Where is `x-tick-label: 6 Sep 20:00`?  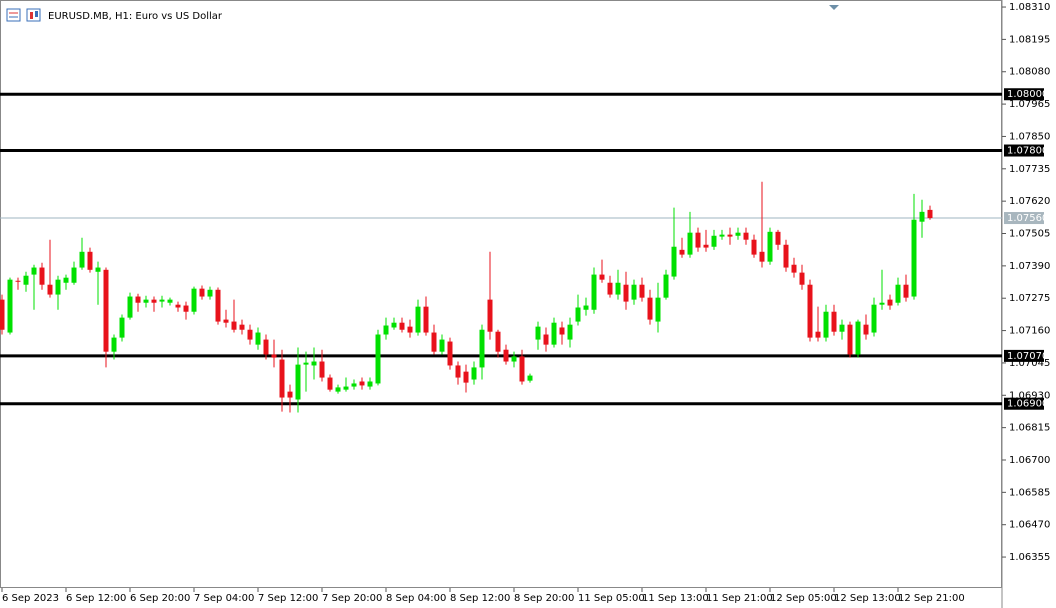 x-tick-label: 6 Sep 20:00 is located at coordinates (160, 598).